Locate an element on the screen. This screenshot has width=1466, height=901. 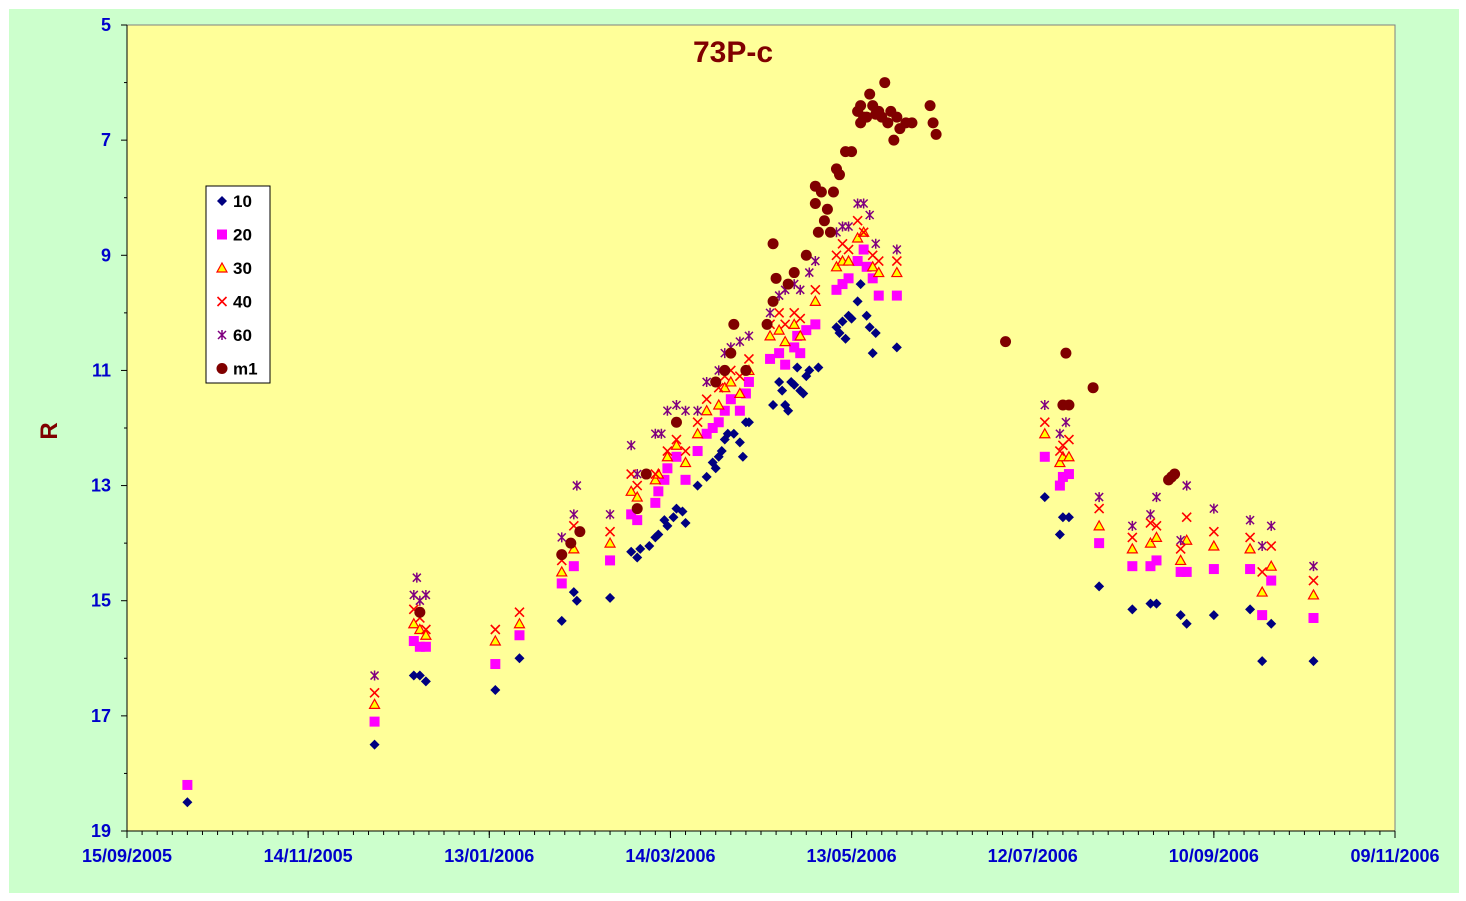
x-tick-label: 09/11/2006 is located at coordinates (1394, 856).